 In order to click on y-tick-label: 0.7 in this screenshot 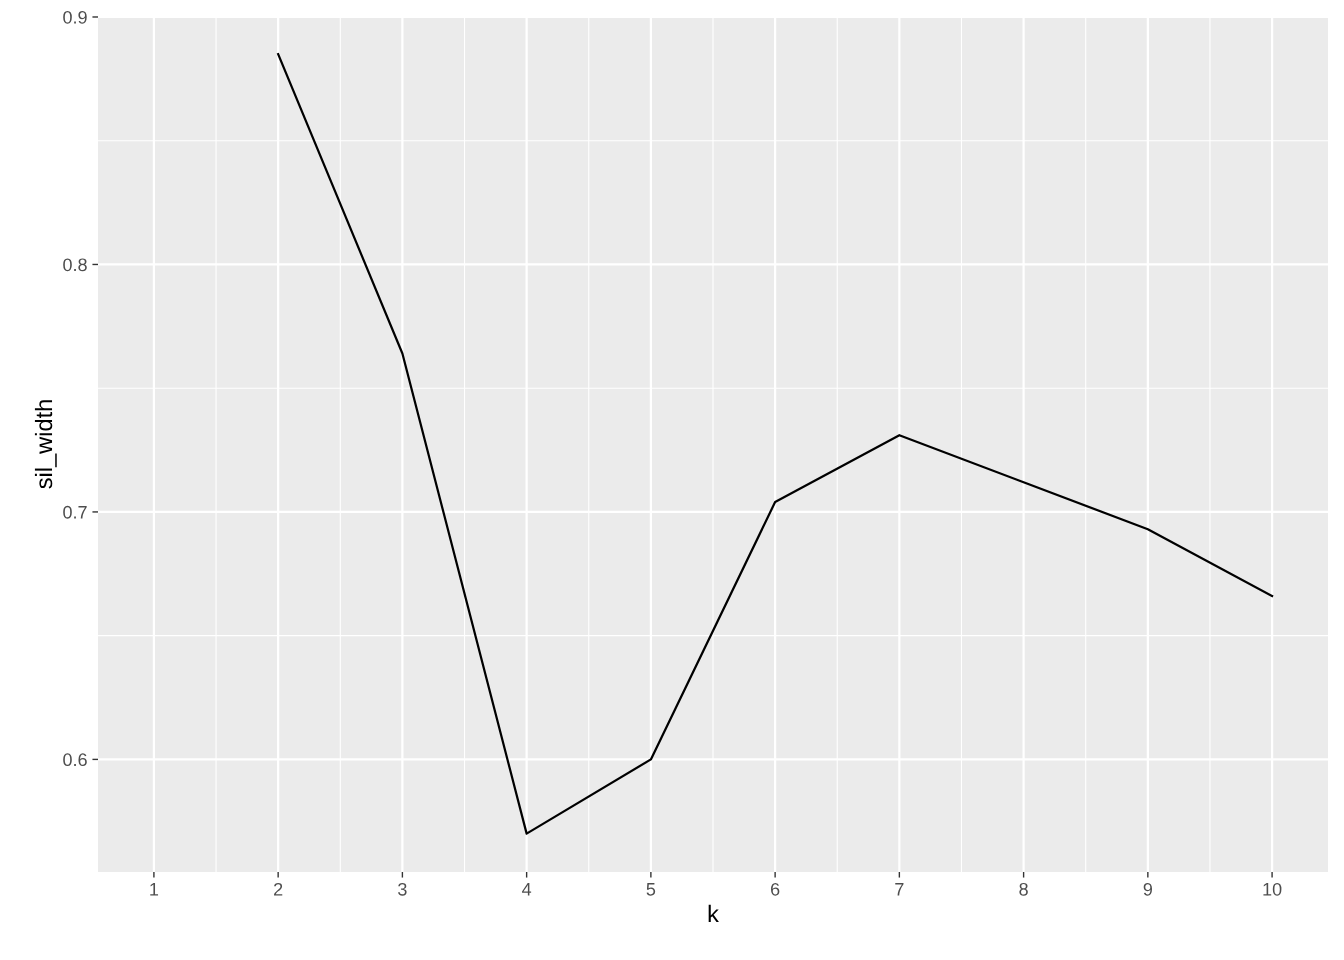, I will do `click(75, 512)`.